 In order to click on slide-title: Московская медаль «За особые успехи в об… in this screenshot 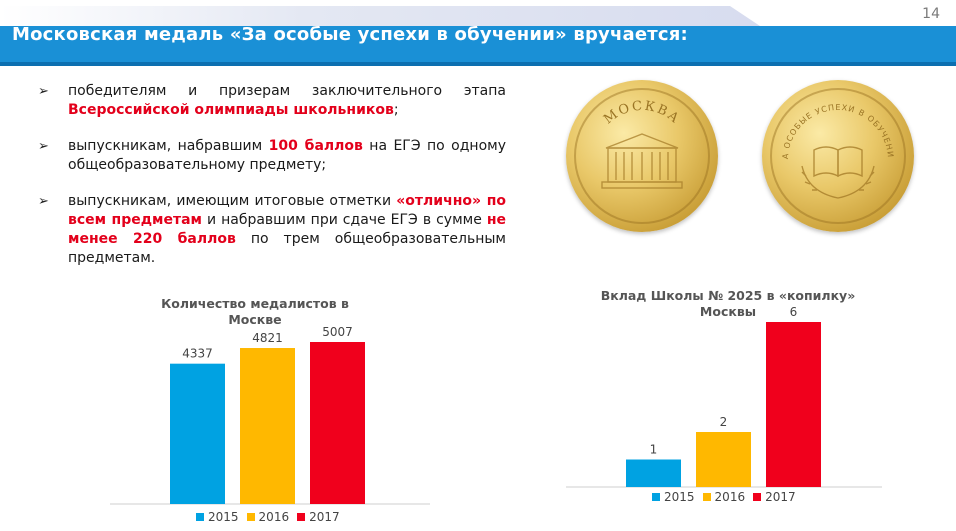, I will do `click(350, 34)`.